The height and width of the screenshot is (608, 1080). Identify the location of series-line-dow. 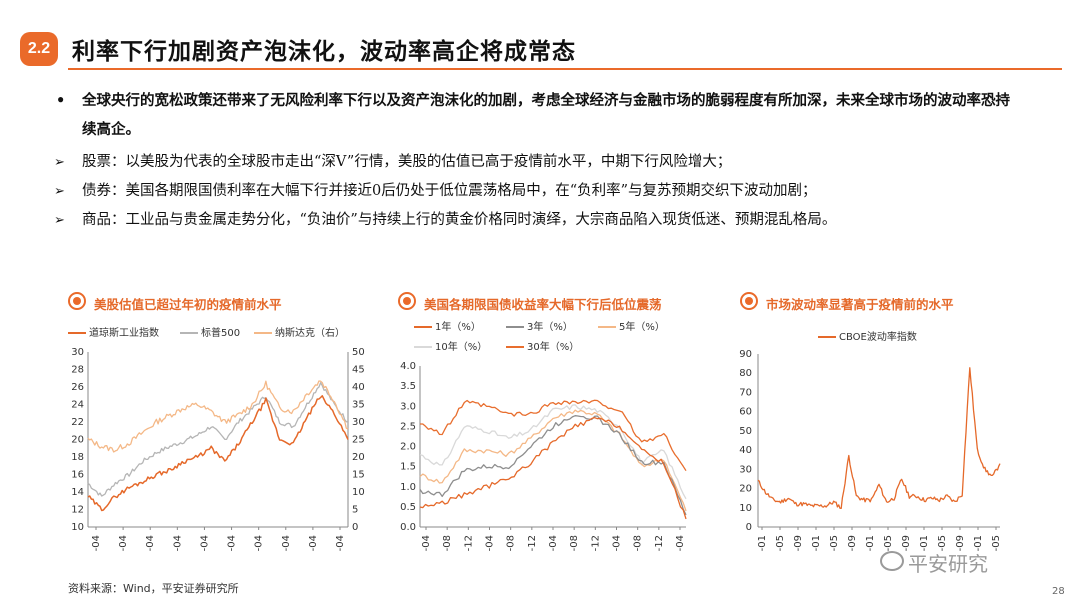
(218, 453).